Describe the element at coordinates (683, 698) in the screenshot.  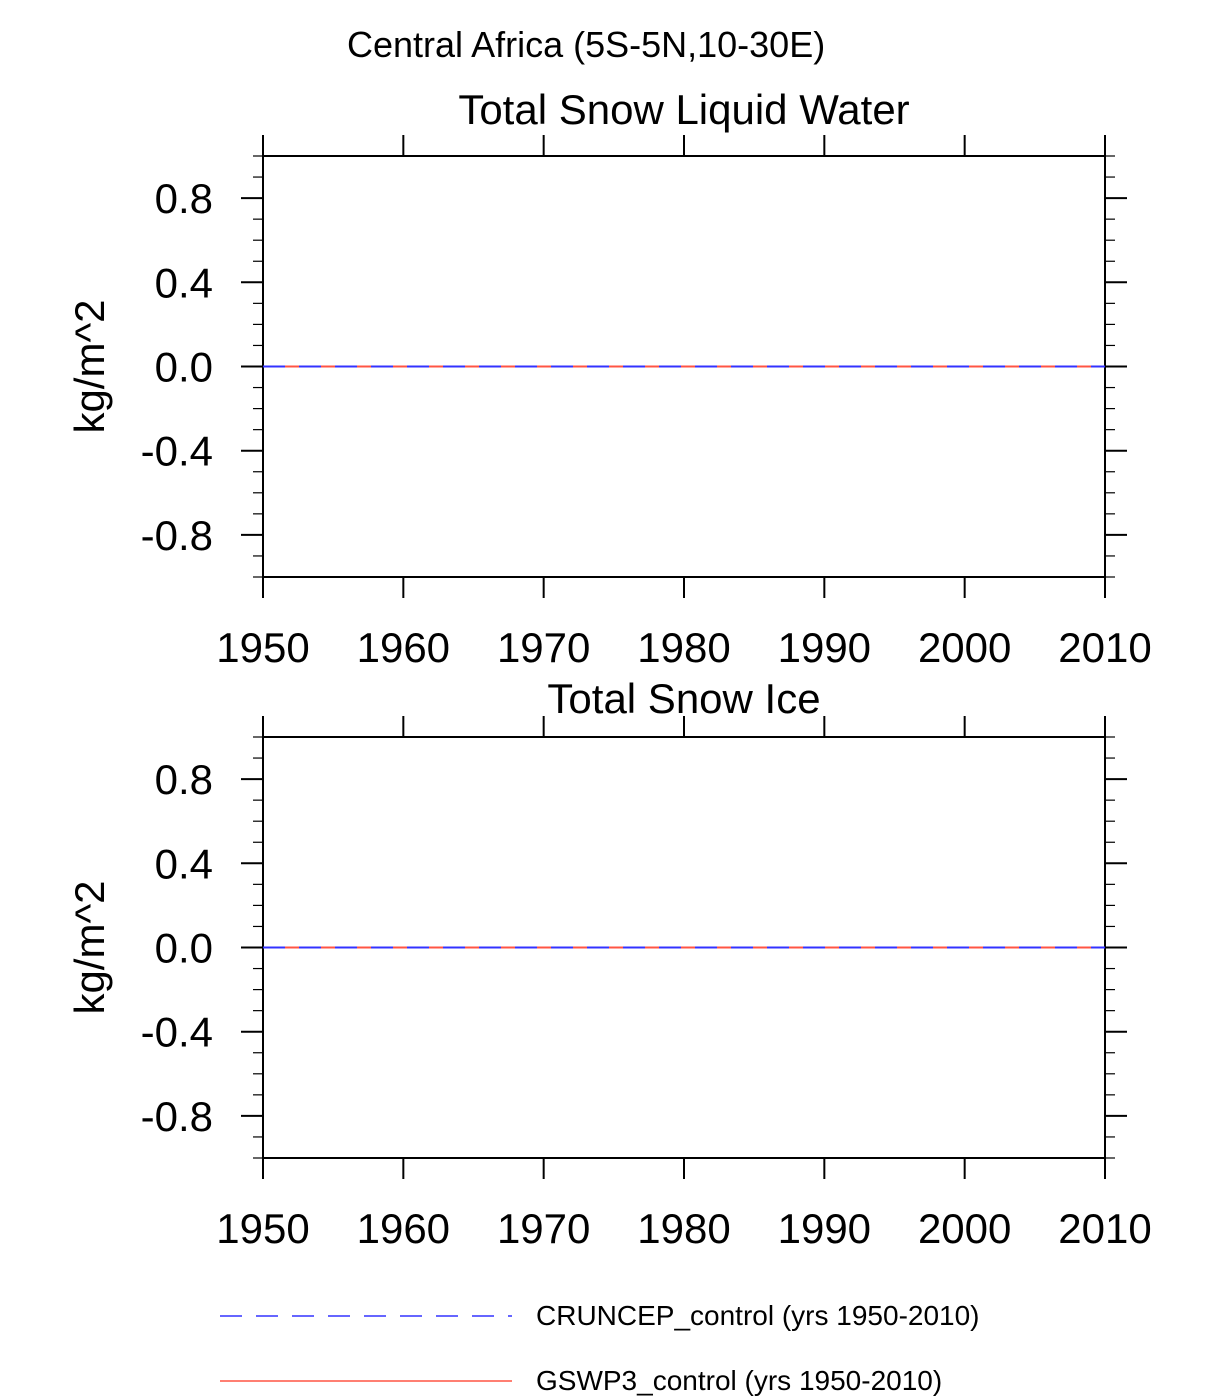
I see `panel-title: Total Snow Ice` at that location.